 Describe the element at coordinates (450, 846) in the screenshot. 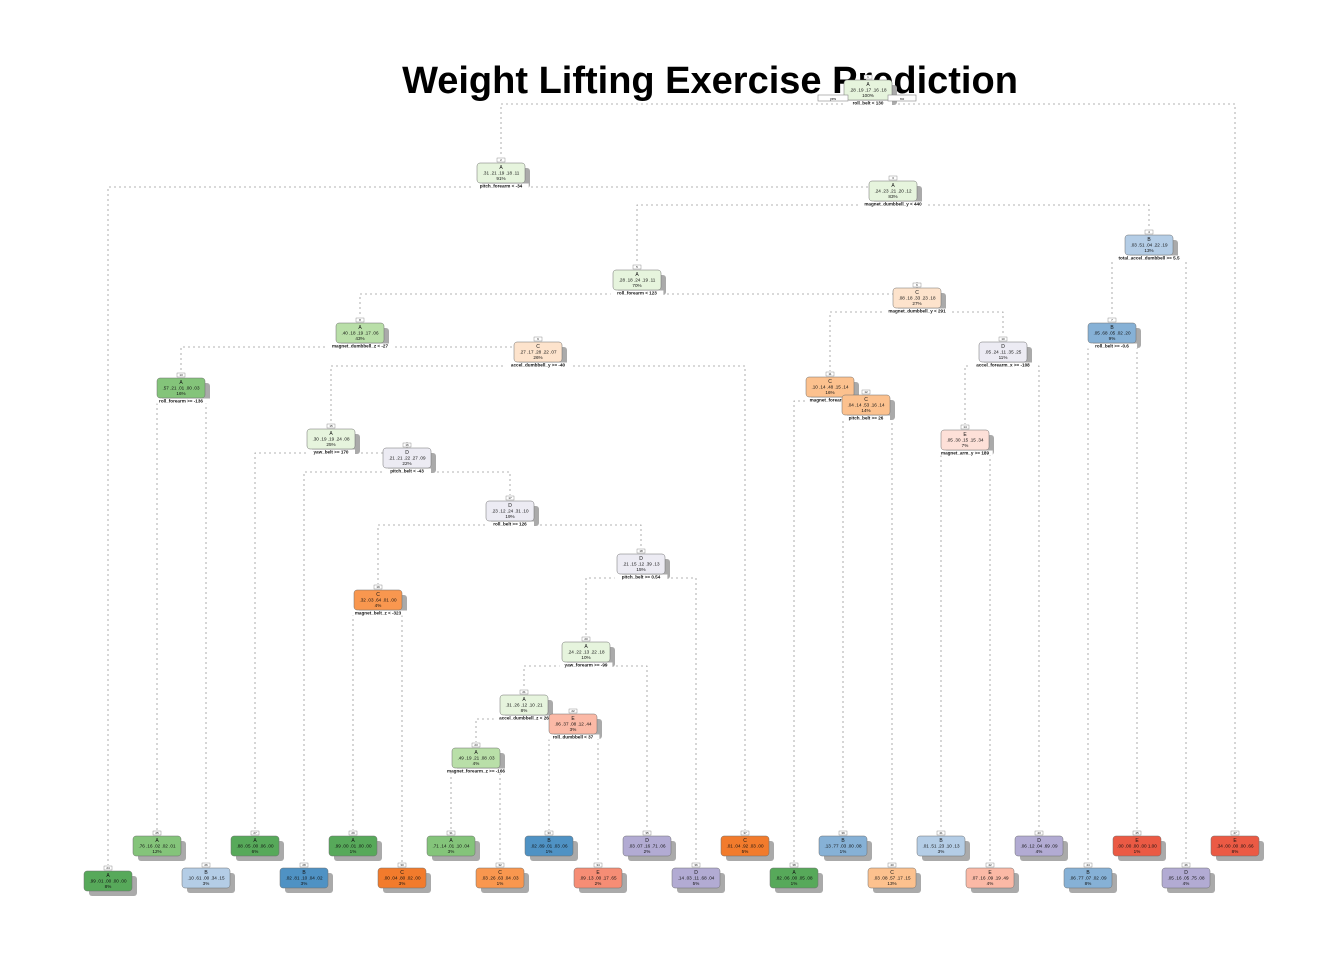

I see `node-probabilities: .71 .14 .01 .10 .04` at that location.